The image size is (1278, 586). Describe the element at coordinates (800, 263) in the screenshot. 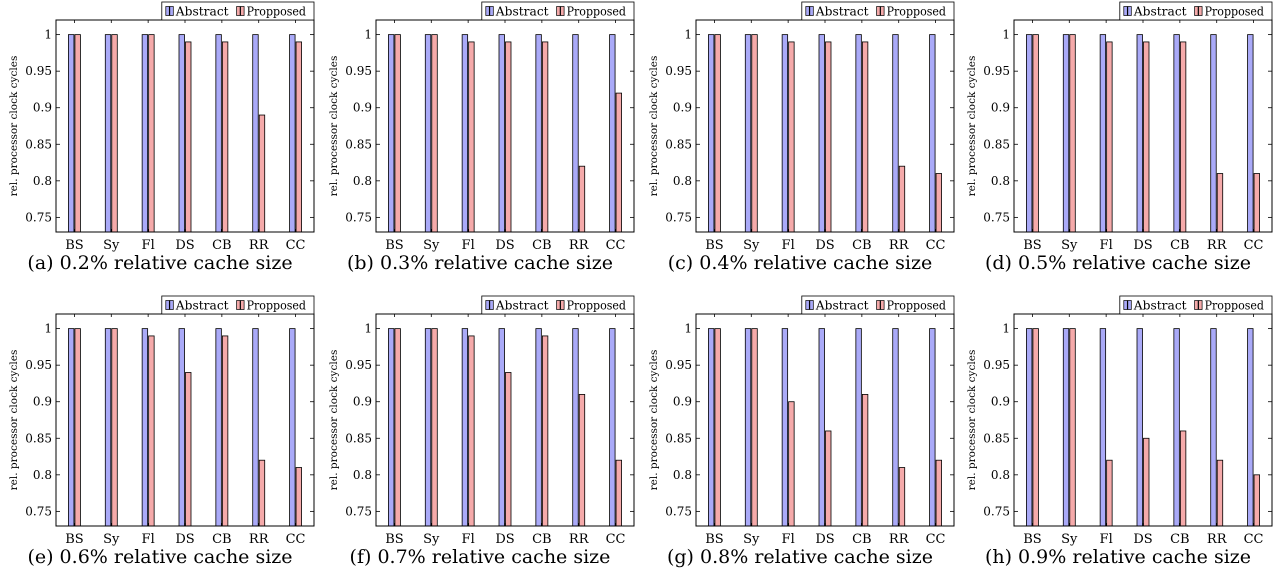

I see `subfigure-caption: (c) 0.4% relative cache size` at that location.